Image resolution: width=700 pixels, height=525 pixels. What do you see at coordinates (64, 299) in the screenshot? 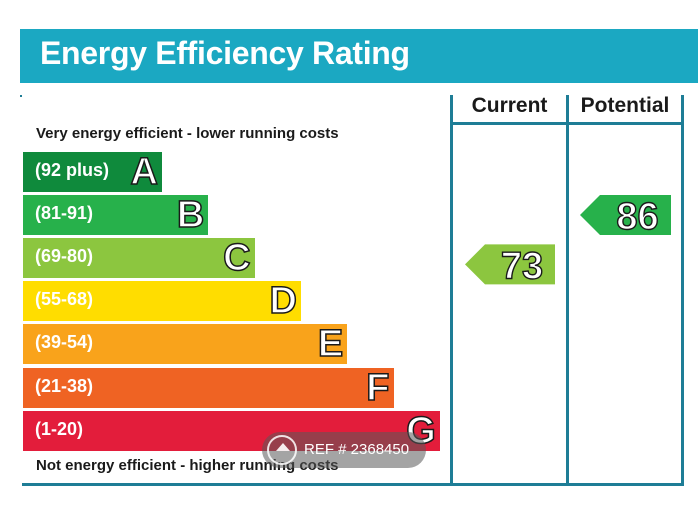
I see `band-range-label: (55-68)` at bounding box center [64, 299].